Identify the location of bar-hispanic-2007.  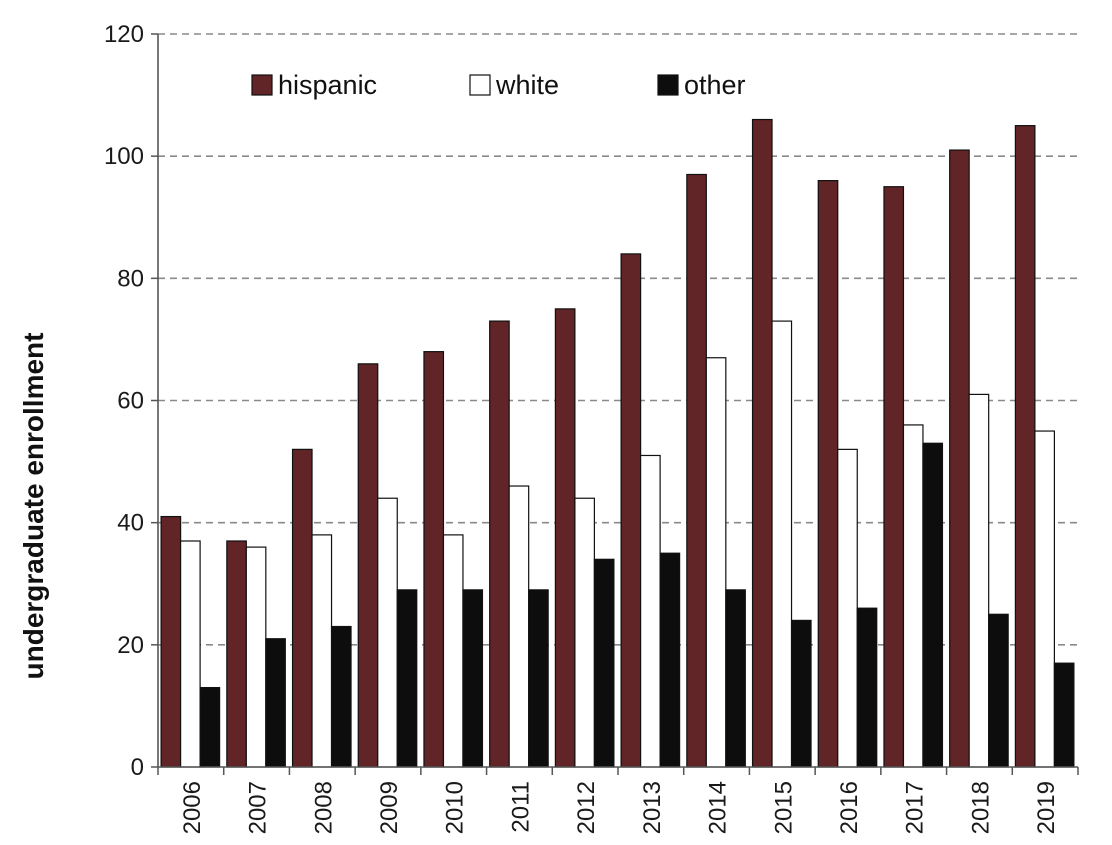
(236, 654).